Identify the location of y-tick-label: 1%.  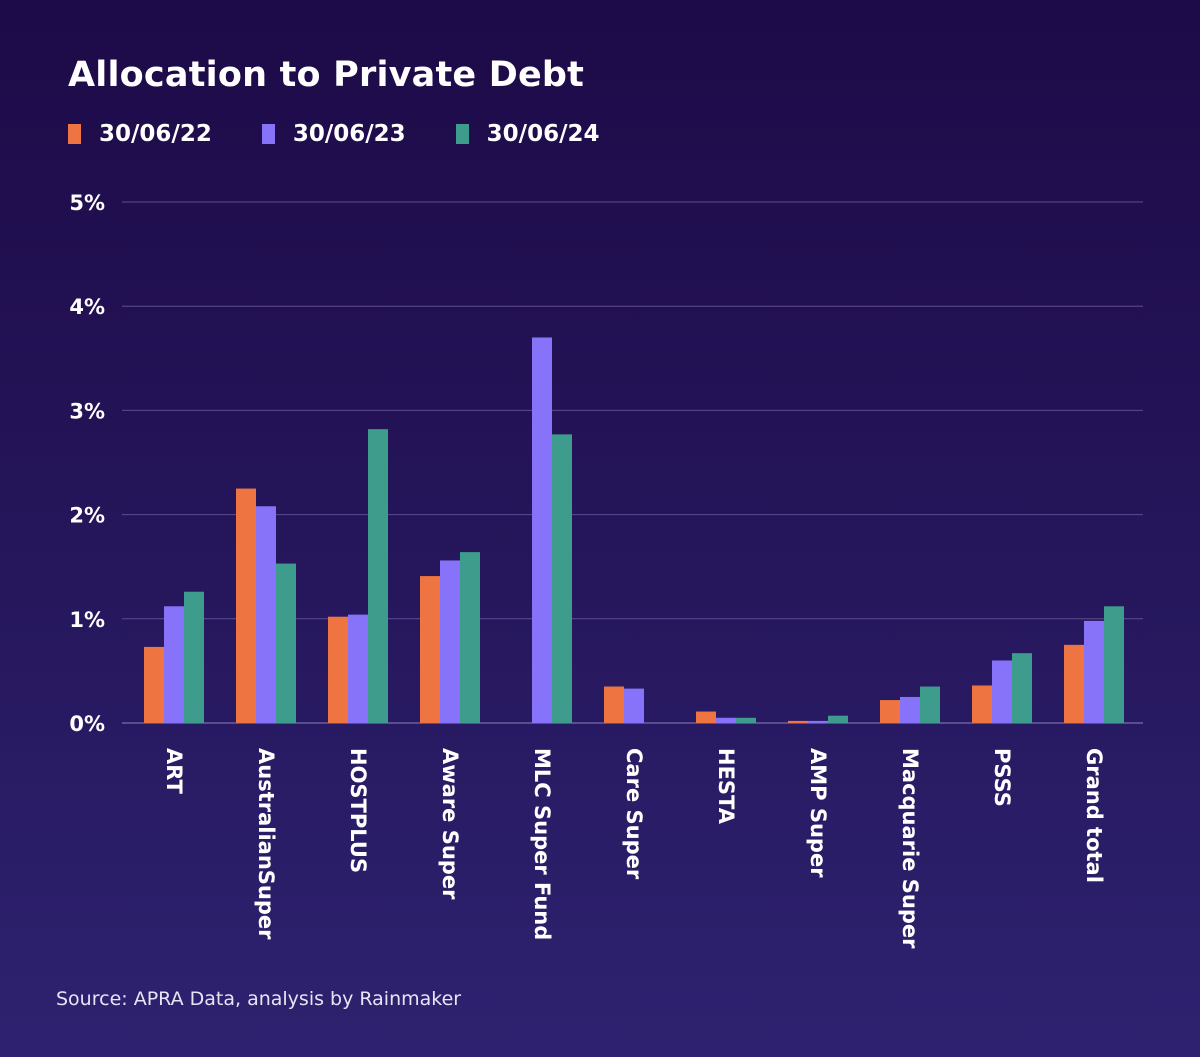
(87, 620).